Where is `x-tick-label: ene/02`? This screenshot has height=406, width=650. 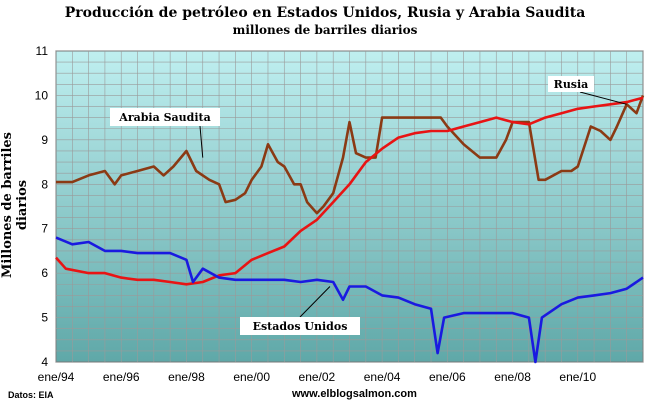
x-tick-label: ene/02 is located at coordinates (317, 377).